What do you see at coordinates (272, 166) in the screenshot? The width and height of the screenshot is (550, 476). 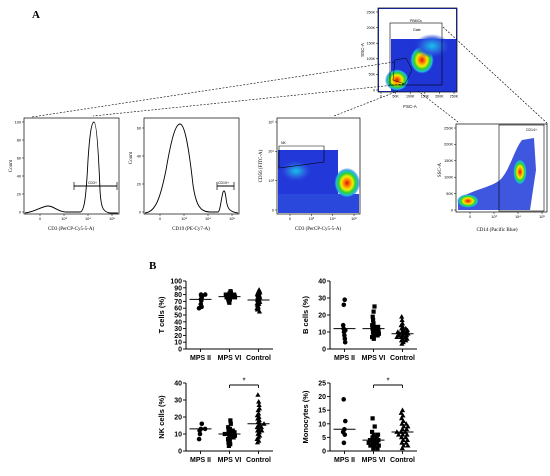 I see `cd56-yticks: 10⁵ 10⁴ 10³ 0` at bounding box center [272, 166].